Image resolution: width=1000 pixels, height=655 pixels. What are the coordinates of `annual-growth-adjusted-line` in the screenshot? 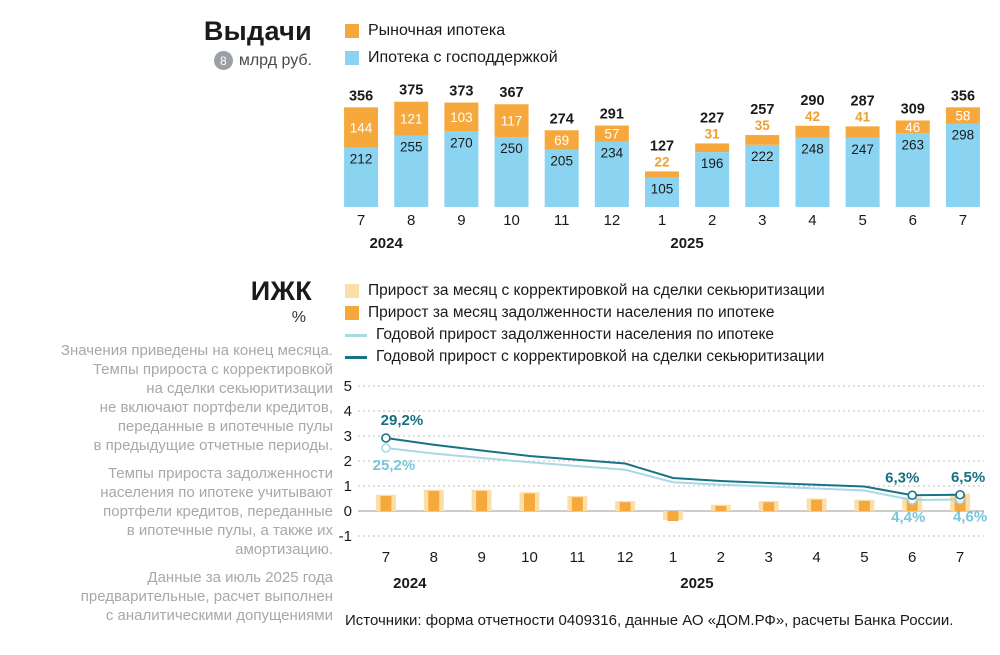 It's located at (673, 467).